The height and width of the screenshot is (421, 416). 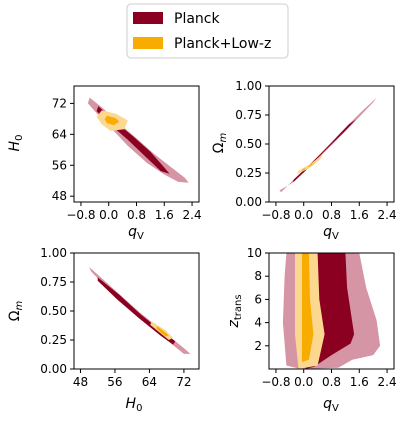 What do you see at coordinates (183, 382) in the screenshot?
I see `x-tick-label: 72` at bounding box center [183, 382].